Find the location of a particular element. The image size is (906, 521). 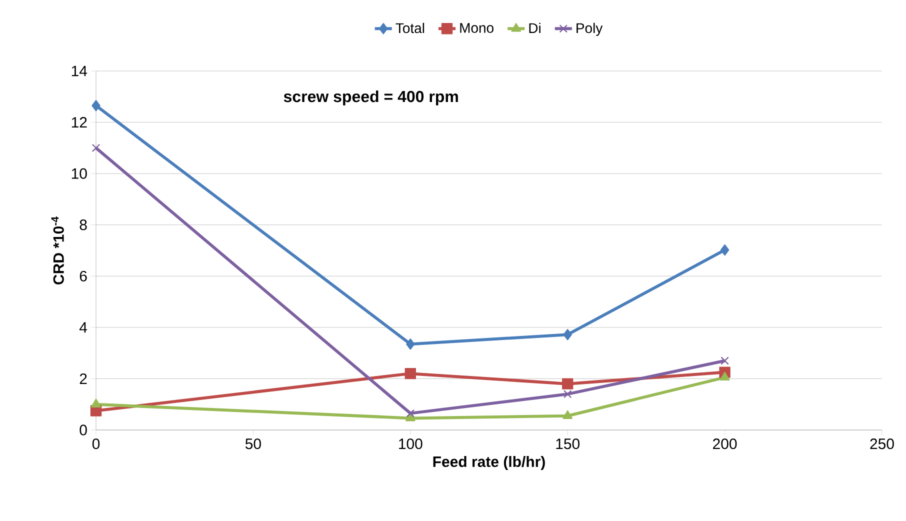

y-tick-label: 0 is located at coordinates (83, 430).